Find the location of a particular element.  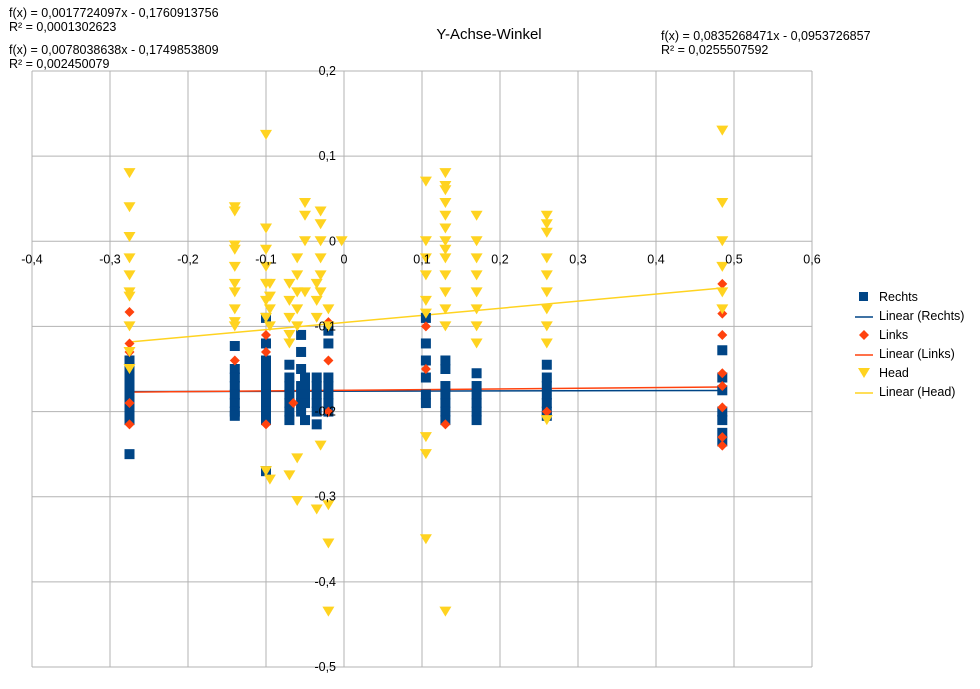

x-tick-label: 0,5 is located at coordinates (733, 259).